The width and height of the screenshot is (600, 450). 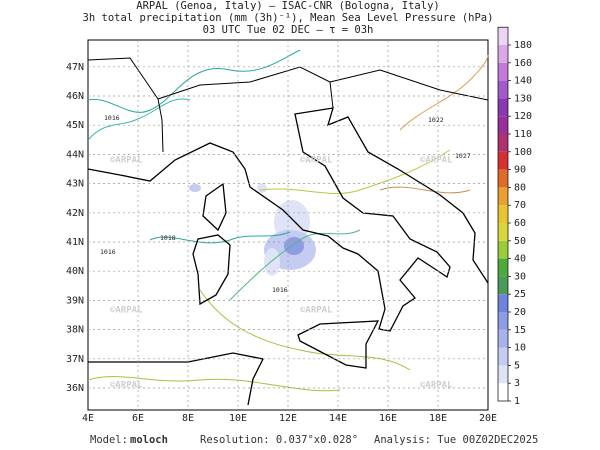 I want to click on lon-label: 6E, so click(x=138, y=418).